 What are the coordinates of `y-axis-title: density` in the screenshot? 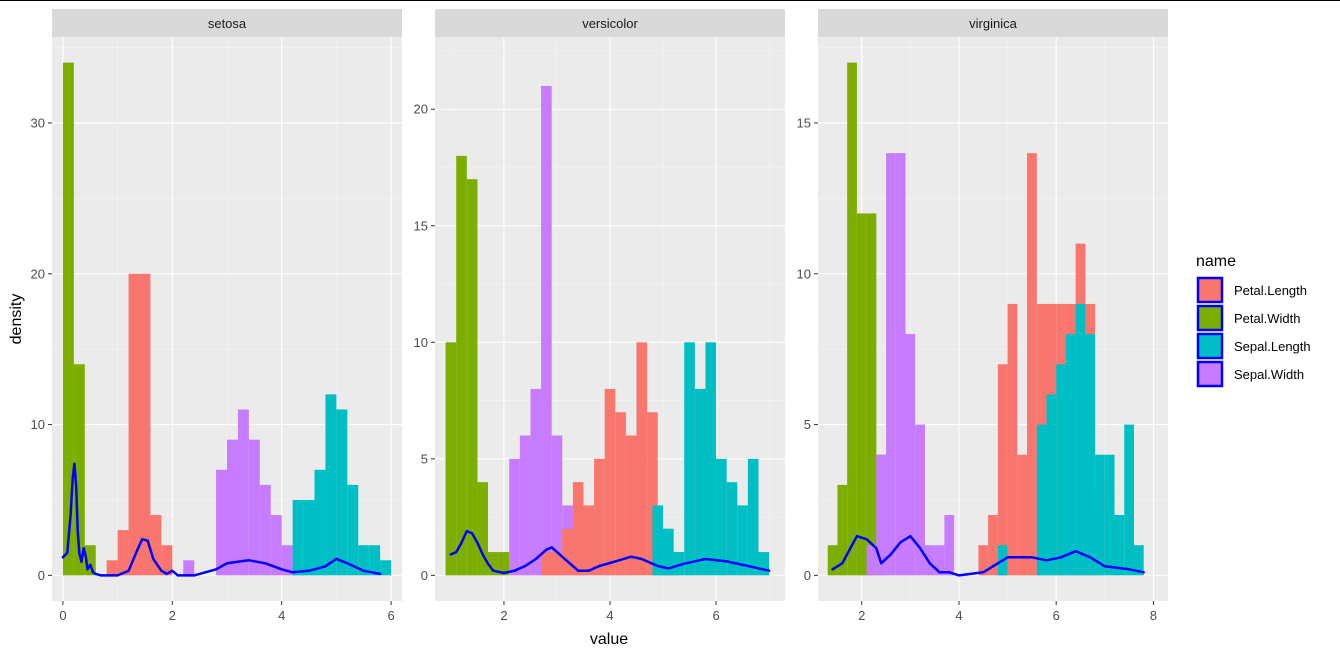 It's located at (16, 319).